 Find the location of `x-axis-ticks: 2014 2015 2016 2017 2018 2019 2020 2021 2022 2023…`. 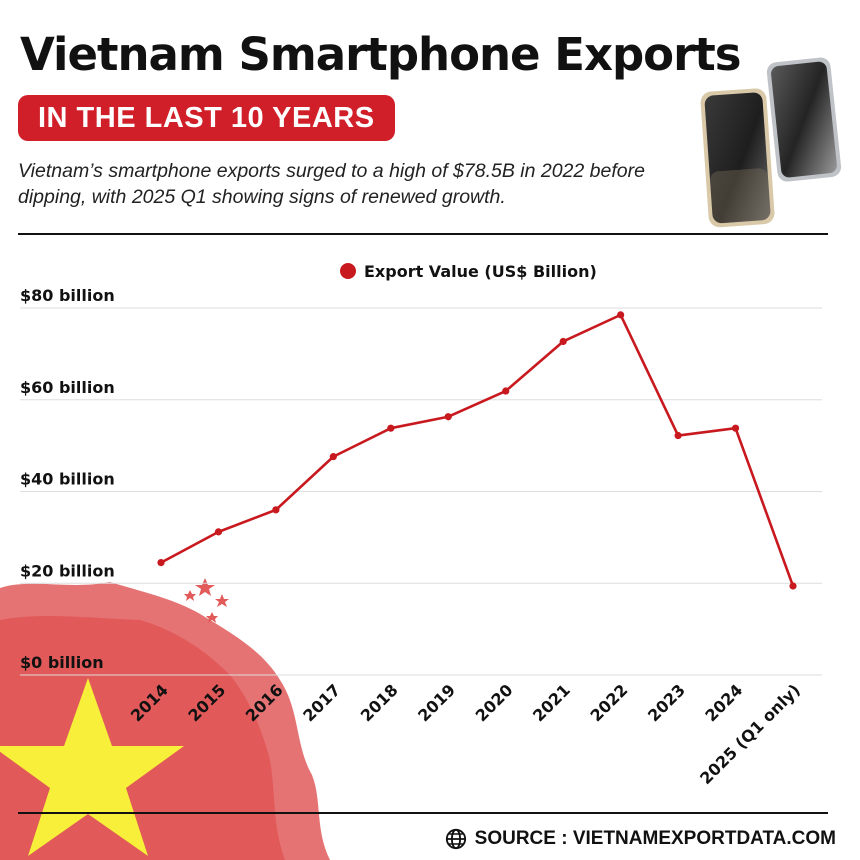

x-axis-ticks: 2014 2015 2016 2017 2018 2019 2020 2021 2022 2023… is located at coordinates (465, 734).